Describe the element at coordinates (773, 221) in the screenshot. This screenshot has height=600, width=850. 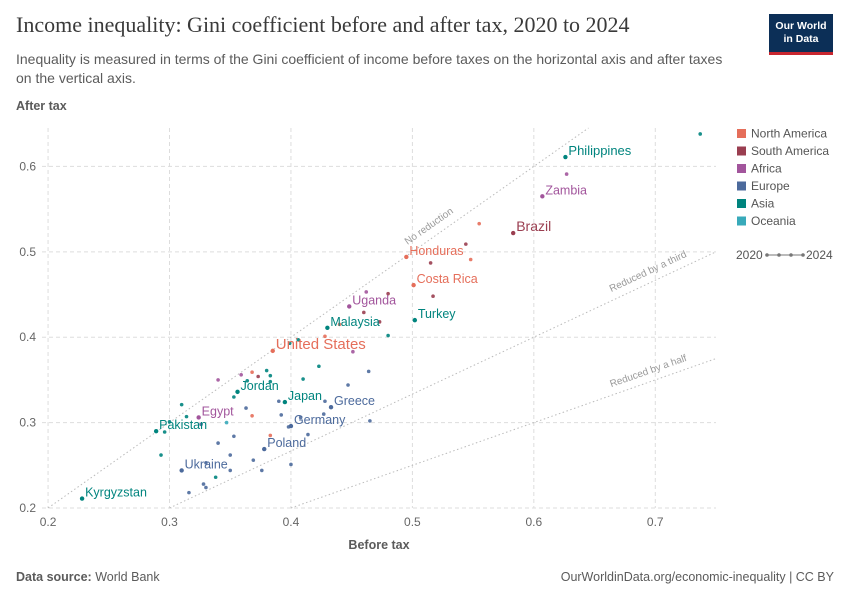
I see `legend-label: Oceania` at that location.